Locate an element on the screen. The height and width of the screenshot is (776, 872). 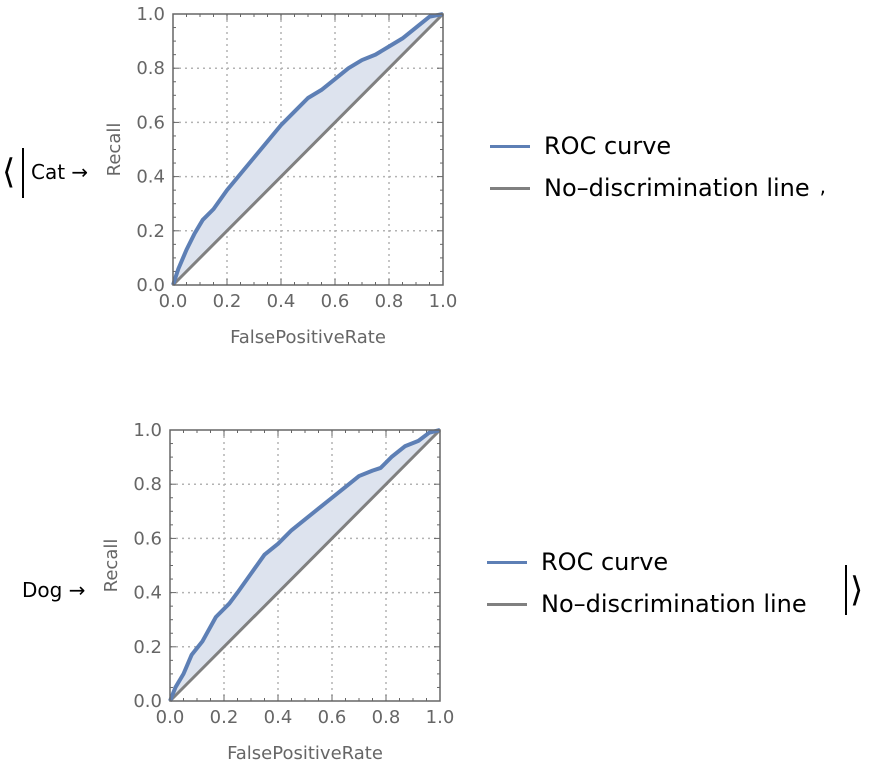
legend-item-diag: No–discrimination line, is located at coordinates (658, 188).